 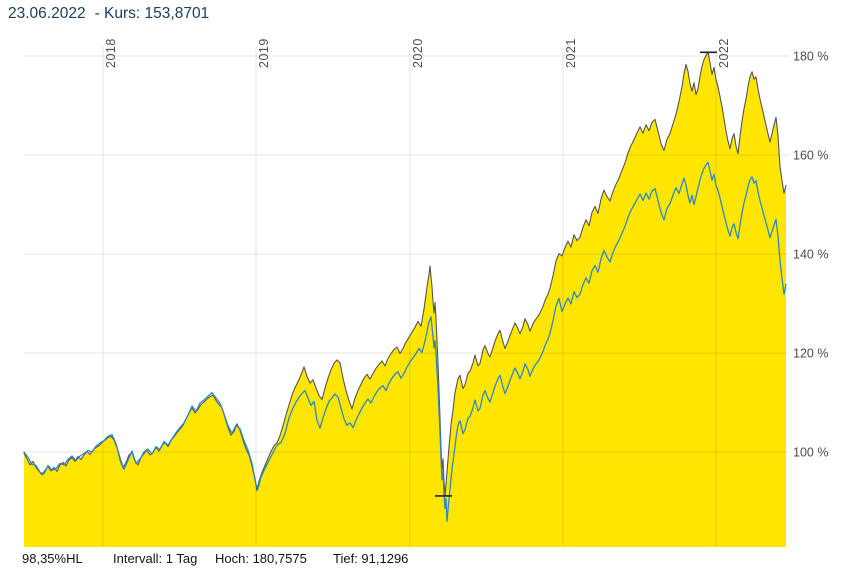 What do you see at coordinates (155, 558) in the screenshot?
I see `interval-label: Intervall: 1 Tag` at bounding box center [155, 558].